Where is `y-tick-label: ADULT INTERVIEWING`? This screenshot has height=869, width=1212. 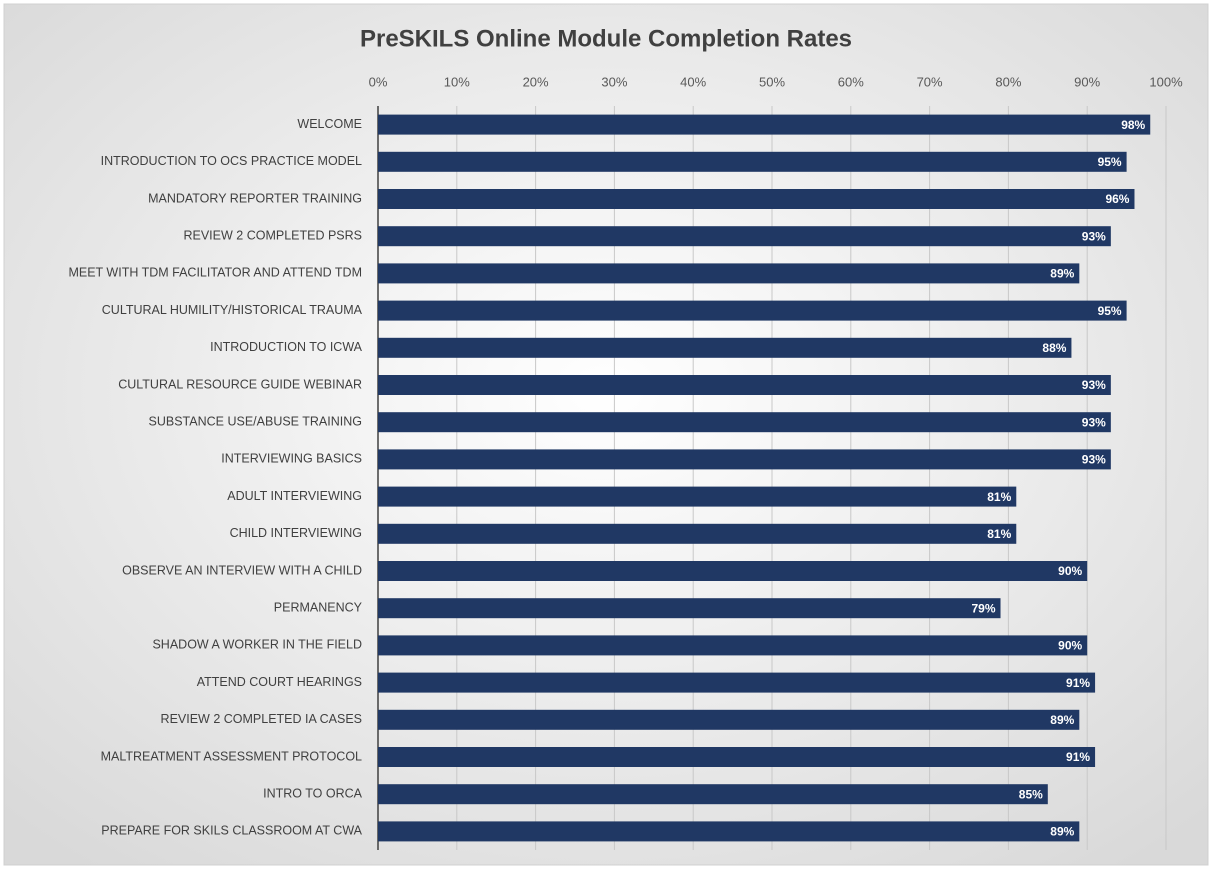
y-tick-label: ADULT INTERVIEWING is located at coordinates (294, 496).